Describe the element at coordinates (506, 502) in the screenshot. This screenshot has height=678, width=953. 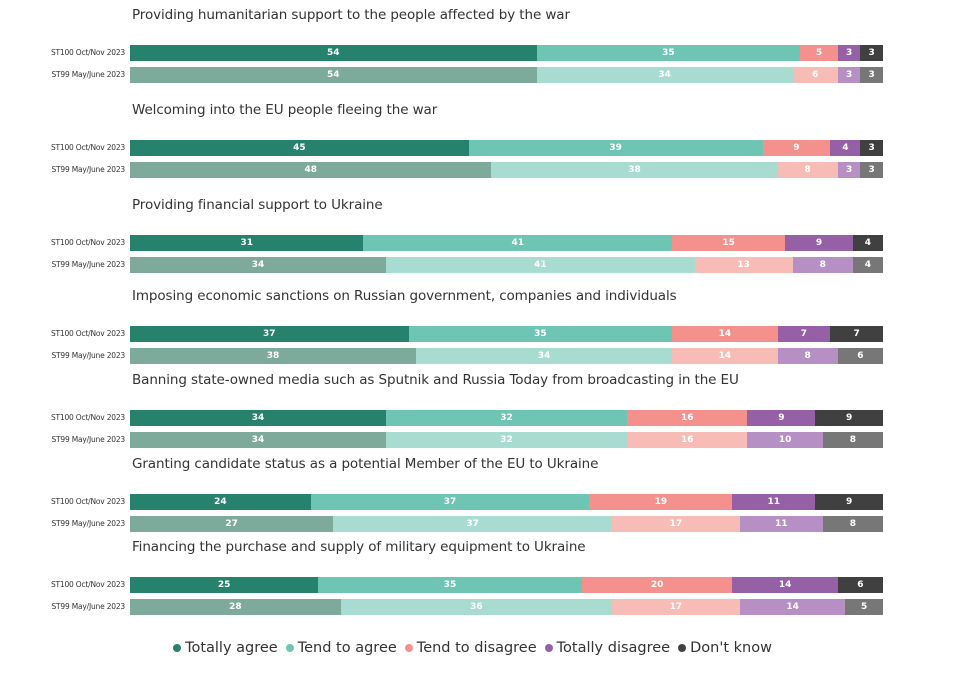
I see `stacked-bar: 24 37 19 11 9` at that location.